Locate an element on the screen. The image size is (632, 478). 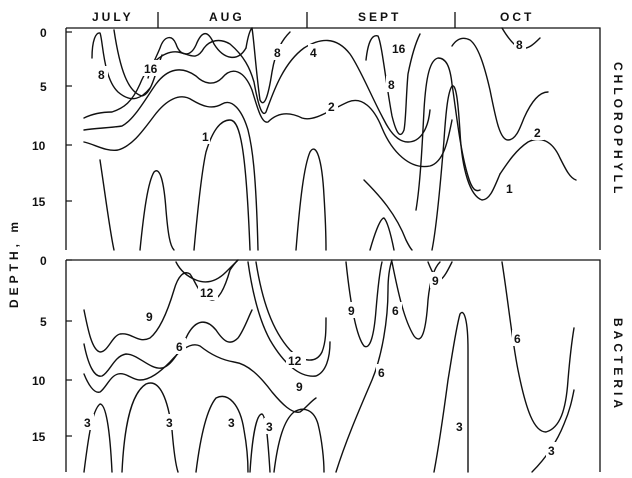
y-tick-label: 10 is located at coordinates (39, 381).